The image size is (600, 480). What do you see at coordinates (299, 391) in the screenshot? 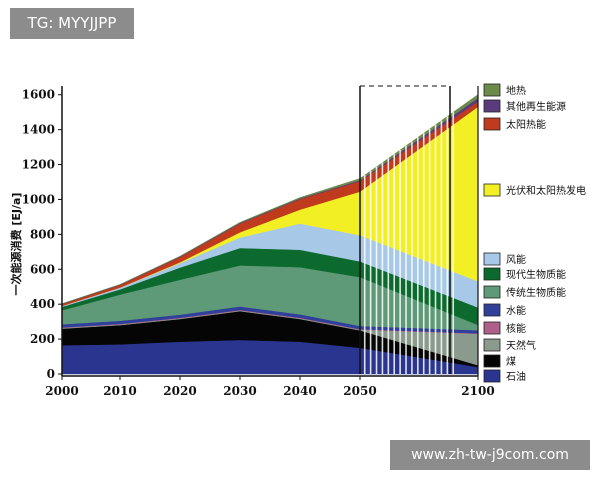
I see `x-tick-label: 2040` at bounding box center [299, 391].